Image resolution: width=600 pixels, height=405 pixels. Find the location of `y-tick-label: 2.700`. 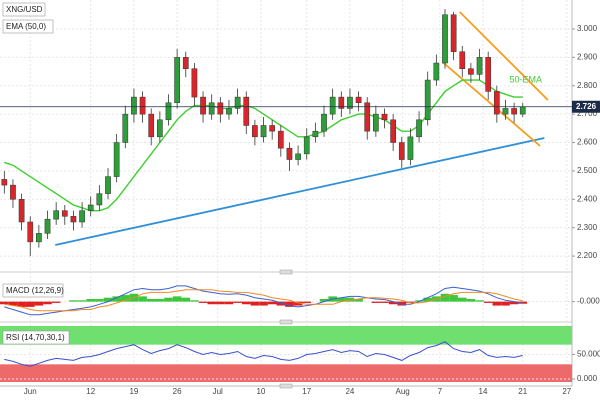

y-tick-label: 2.700 is located at coordinates (587, 113).